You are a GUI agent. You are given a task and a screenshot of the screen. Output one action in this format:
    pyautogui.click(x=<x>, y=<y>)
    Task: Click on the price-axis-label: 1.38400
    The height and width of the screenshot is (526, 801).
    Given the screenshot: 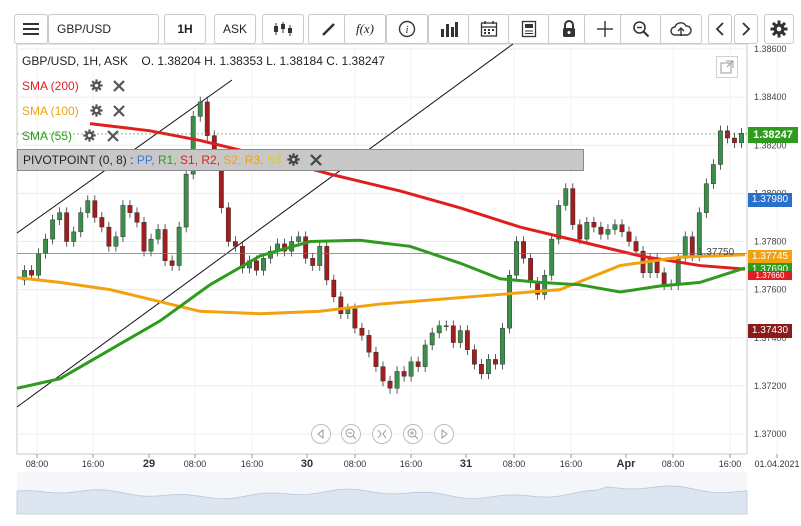 What is the action you would take?
    pyautogui.click(x=770, y=97)
    